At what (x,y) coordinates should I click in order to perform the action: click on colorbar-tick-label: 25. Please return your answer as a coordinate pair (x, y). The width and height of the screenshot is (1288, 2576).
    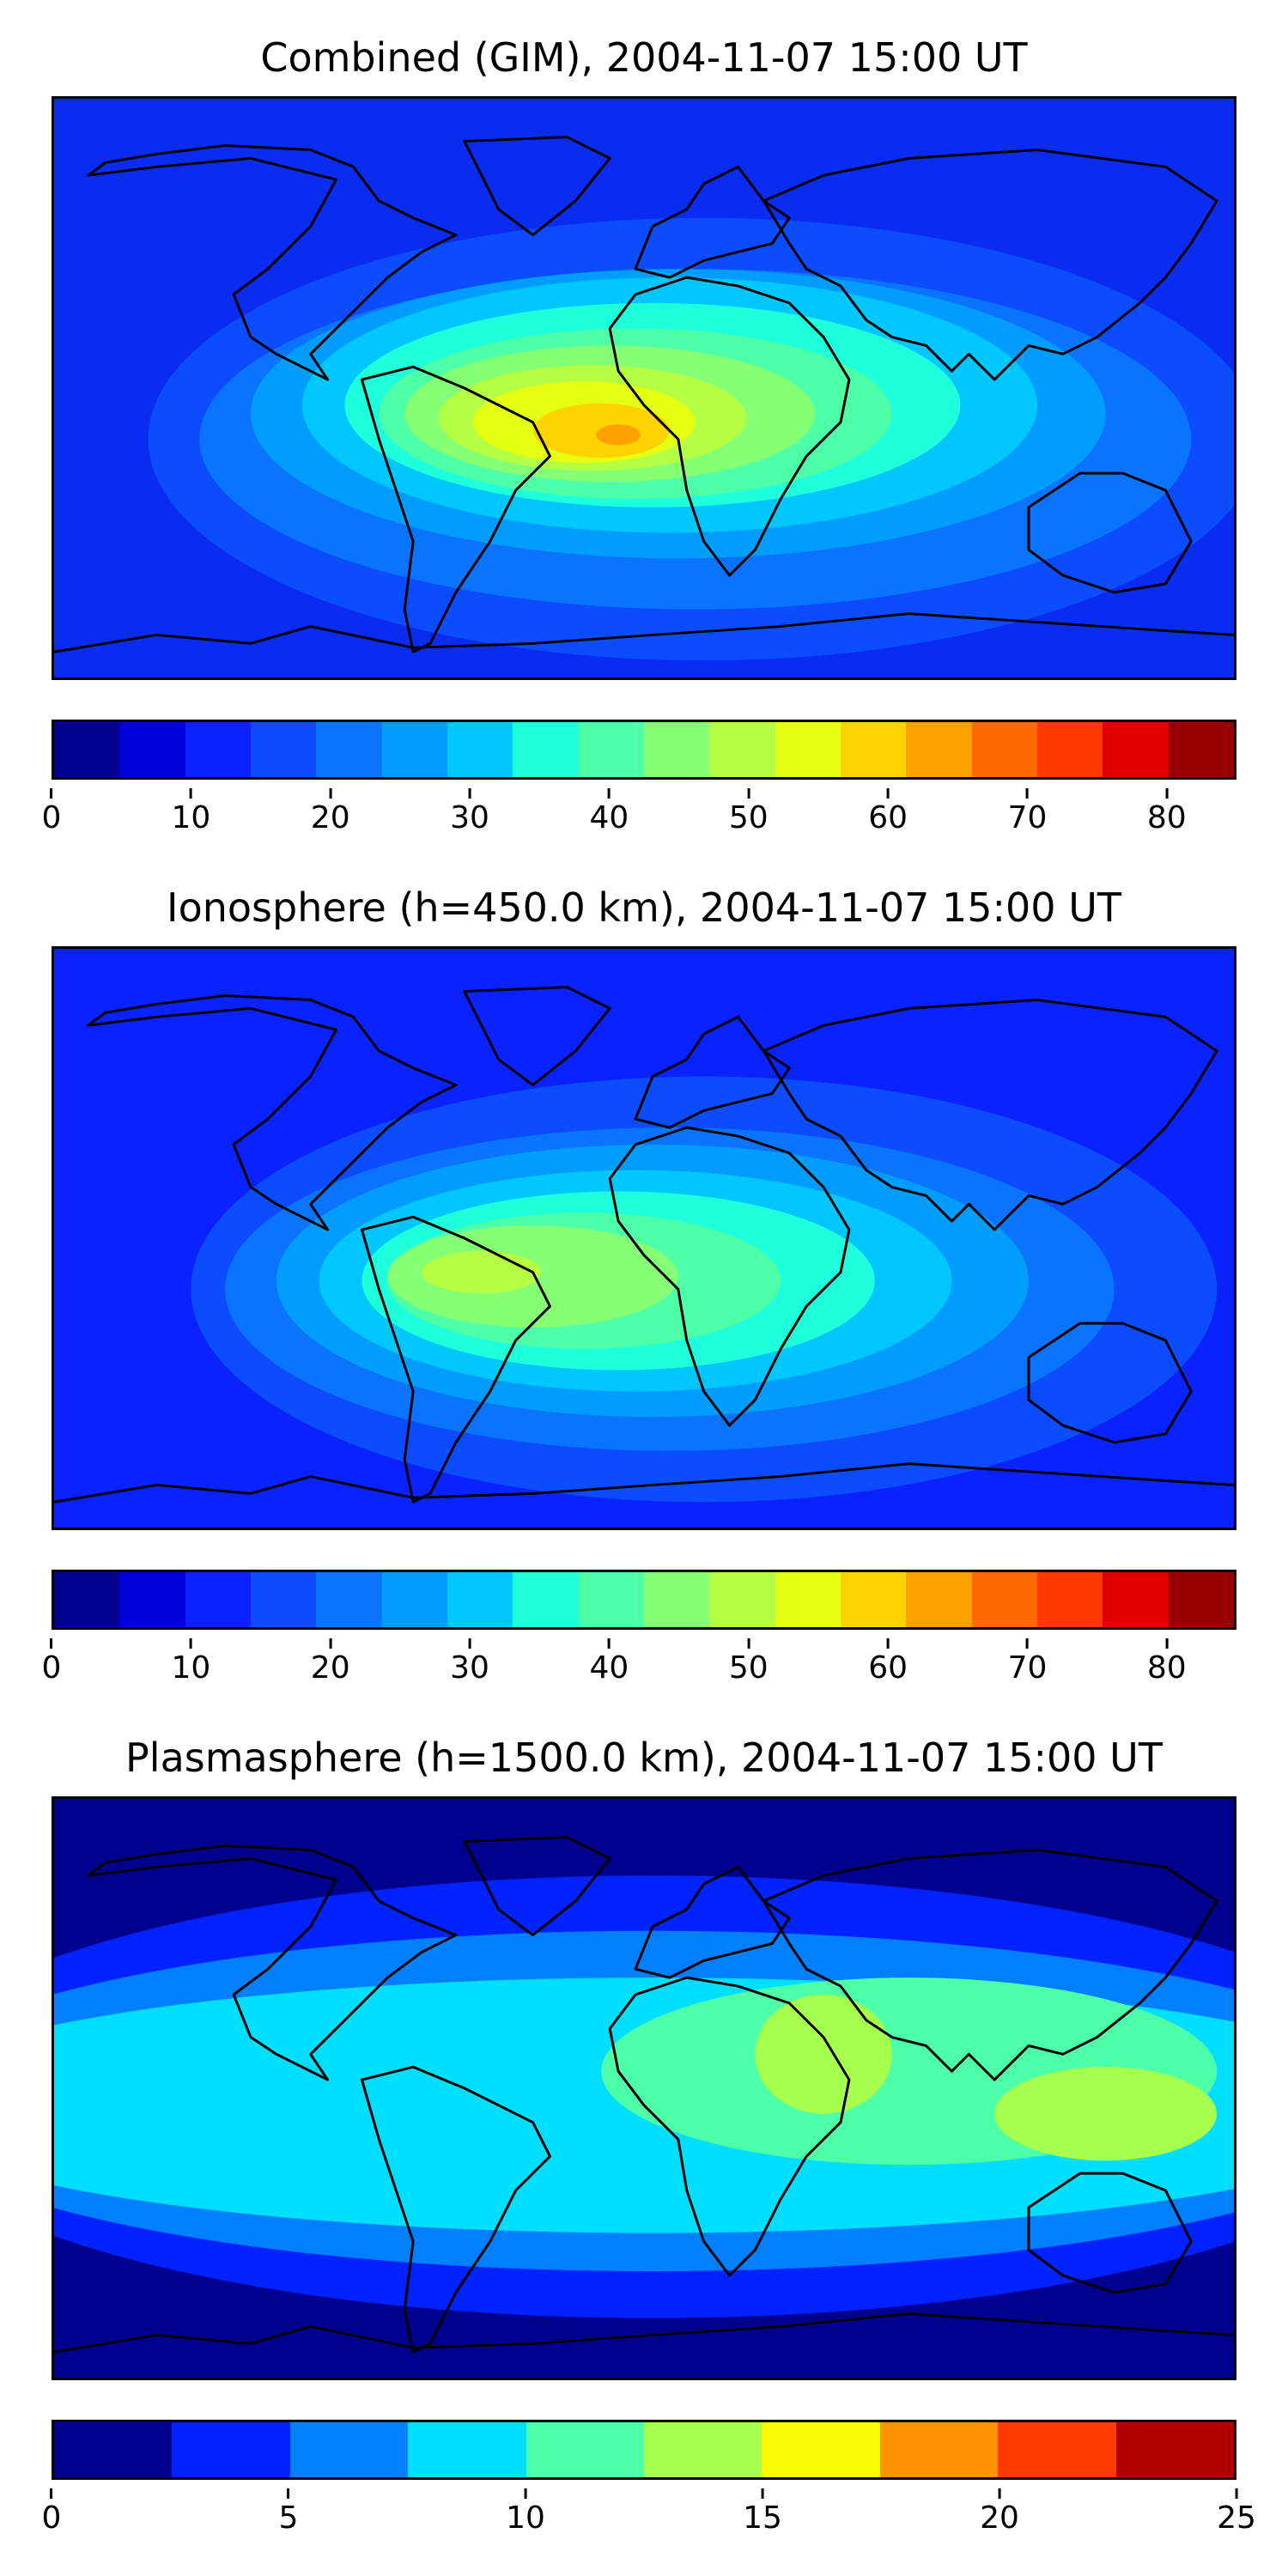
    Looking at the image, I should click on (1236, 2518).